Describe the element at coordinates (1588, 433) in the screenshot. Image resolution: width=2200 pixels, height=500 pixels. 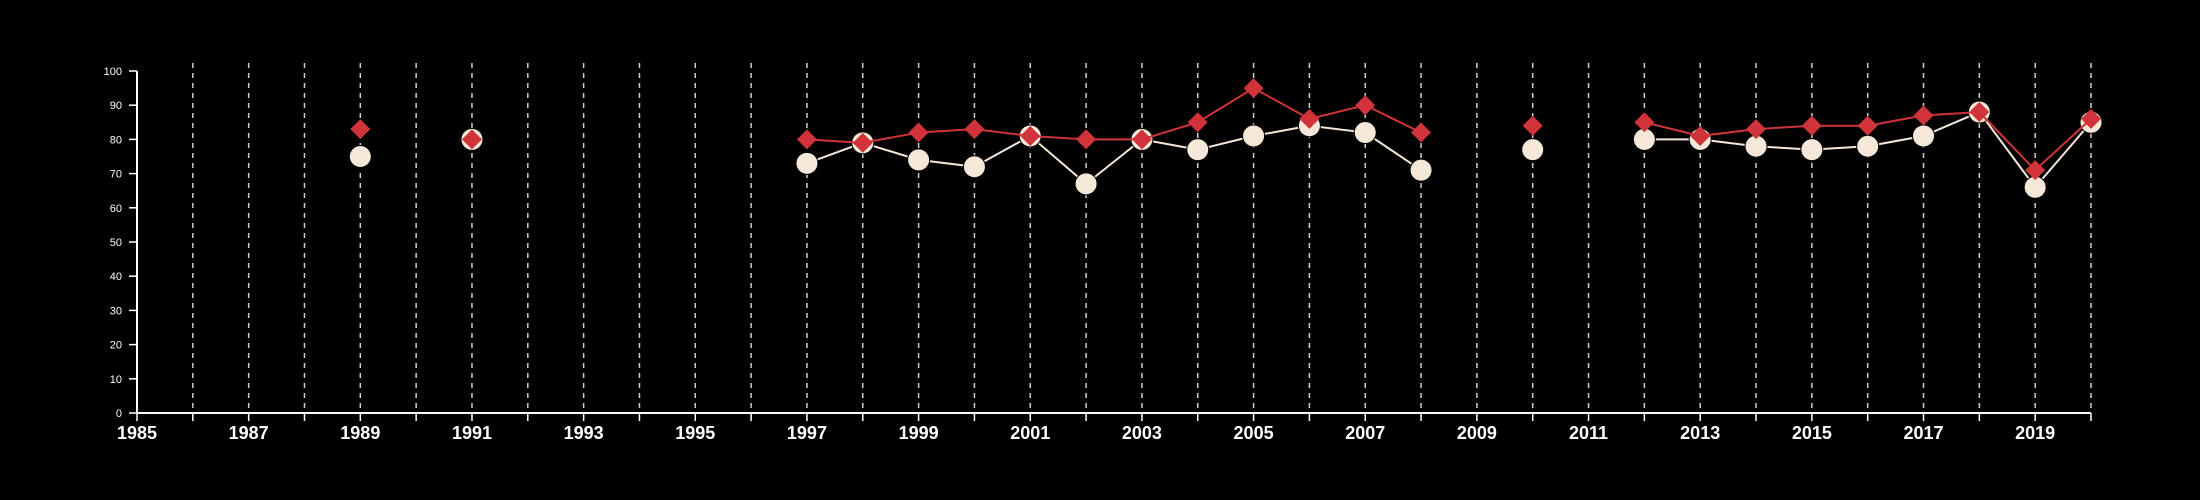
I see `x-tick-label: 2011` at that location.